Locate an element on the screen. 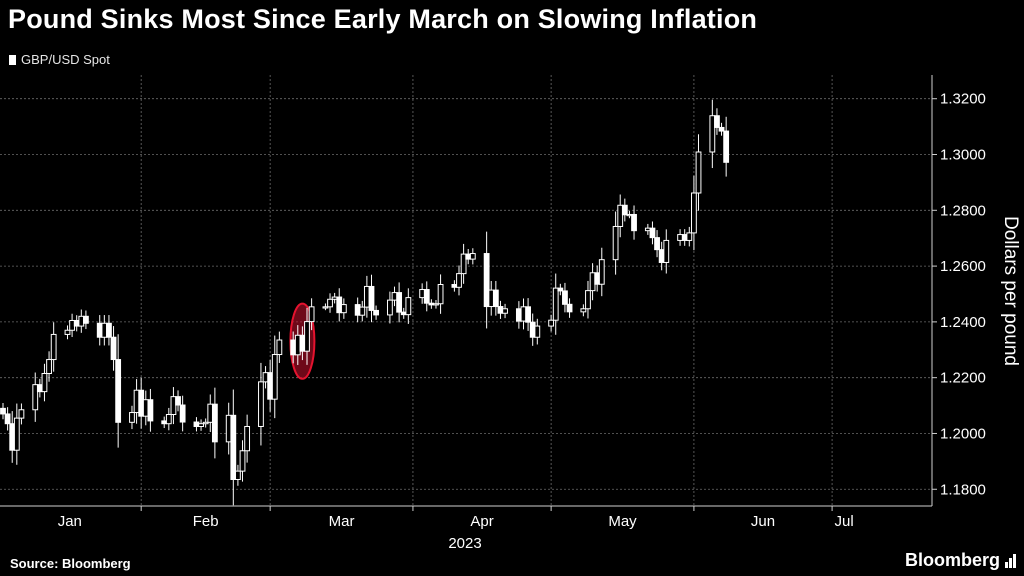 This screenshot has width=1024, height=576. x-tick-label: Jan is located at coordinates (70, 521).